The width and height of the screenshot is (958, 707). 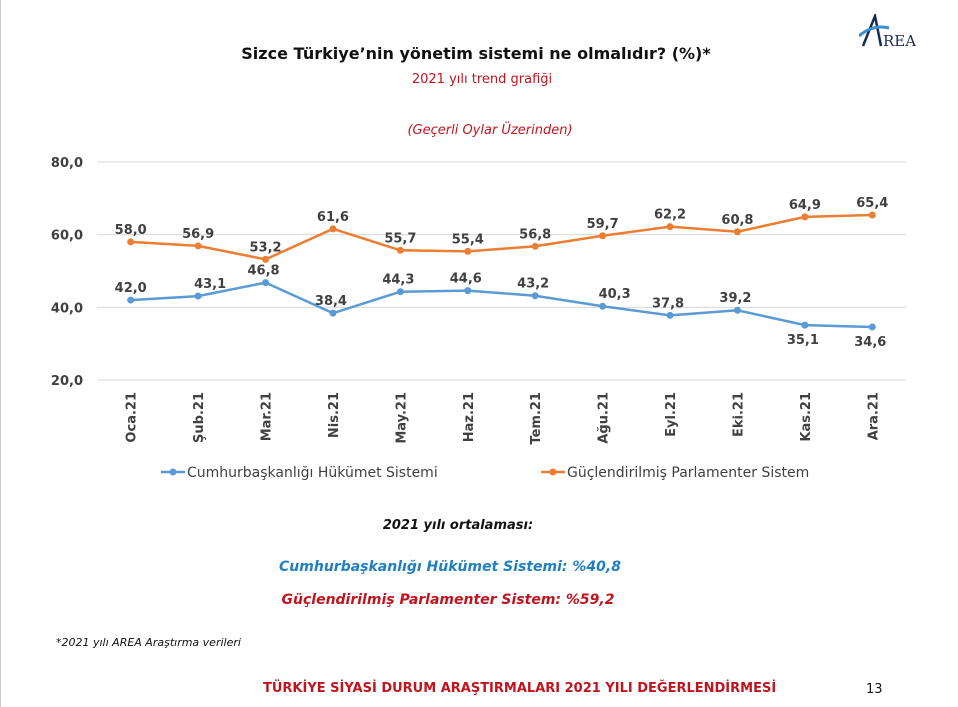 I want to click on data-label: 55,4, so click(x=468, y=239).